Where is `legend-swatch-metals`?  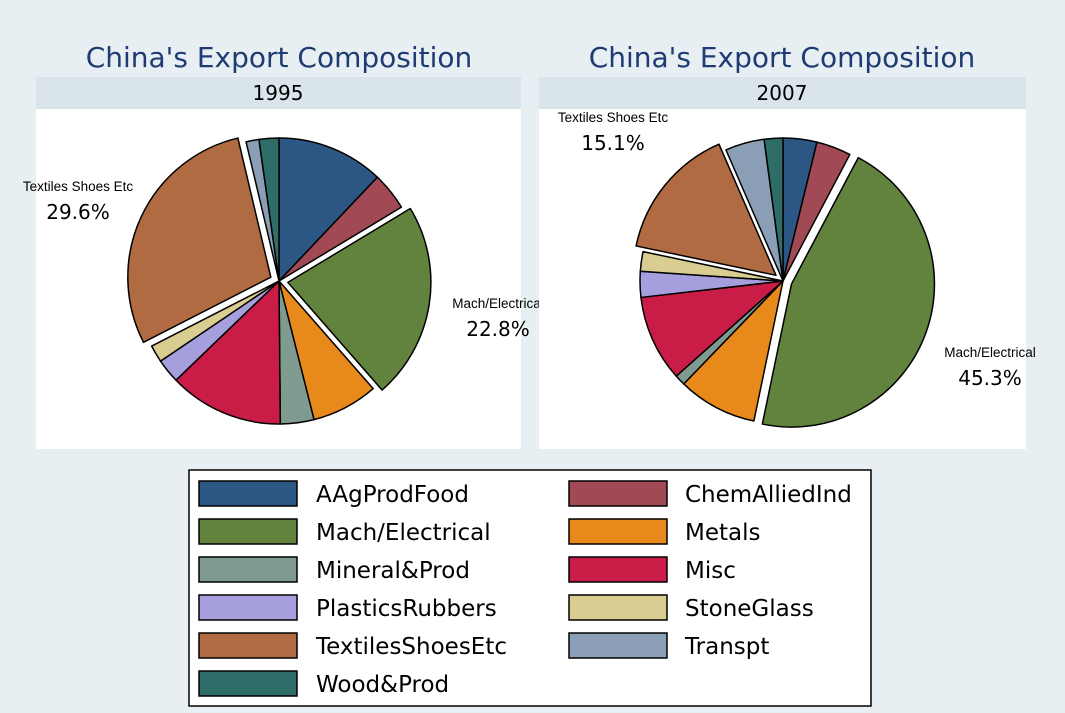 legend-swatch-metals is located at coordinates (618, 531).